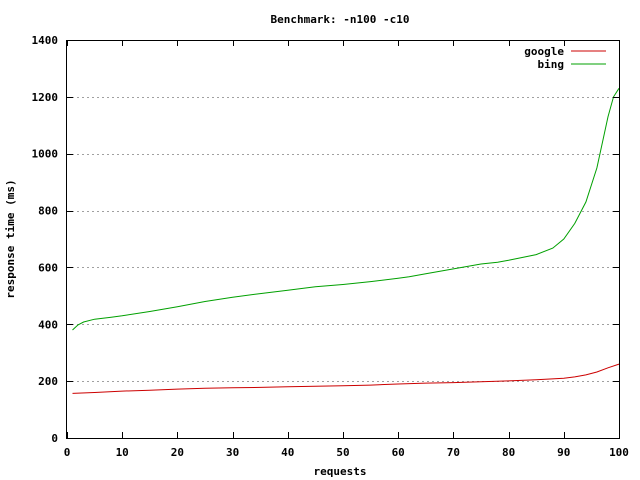  Describe the element at coordinates (67, 452) in the screenshot. I see `x-tick-label: 0` at that location.